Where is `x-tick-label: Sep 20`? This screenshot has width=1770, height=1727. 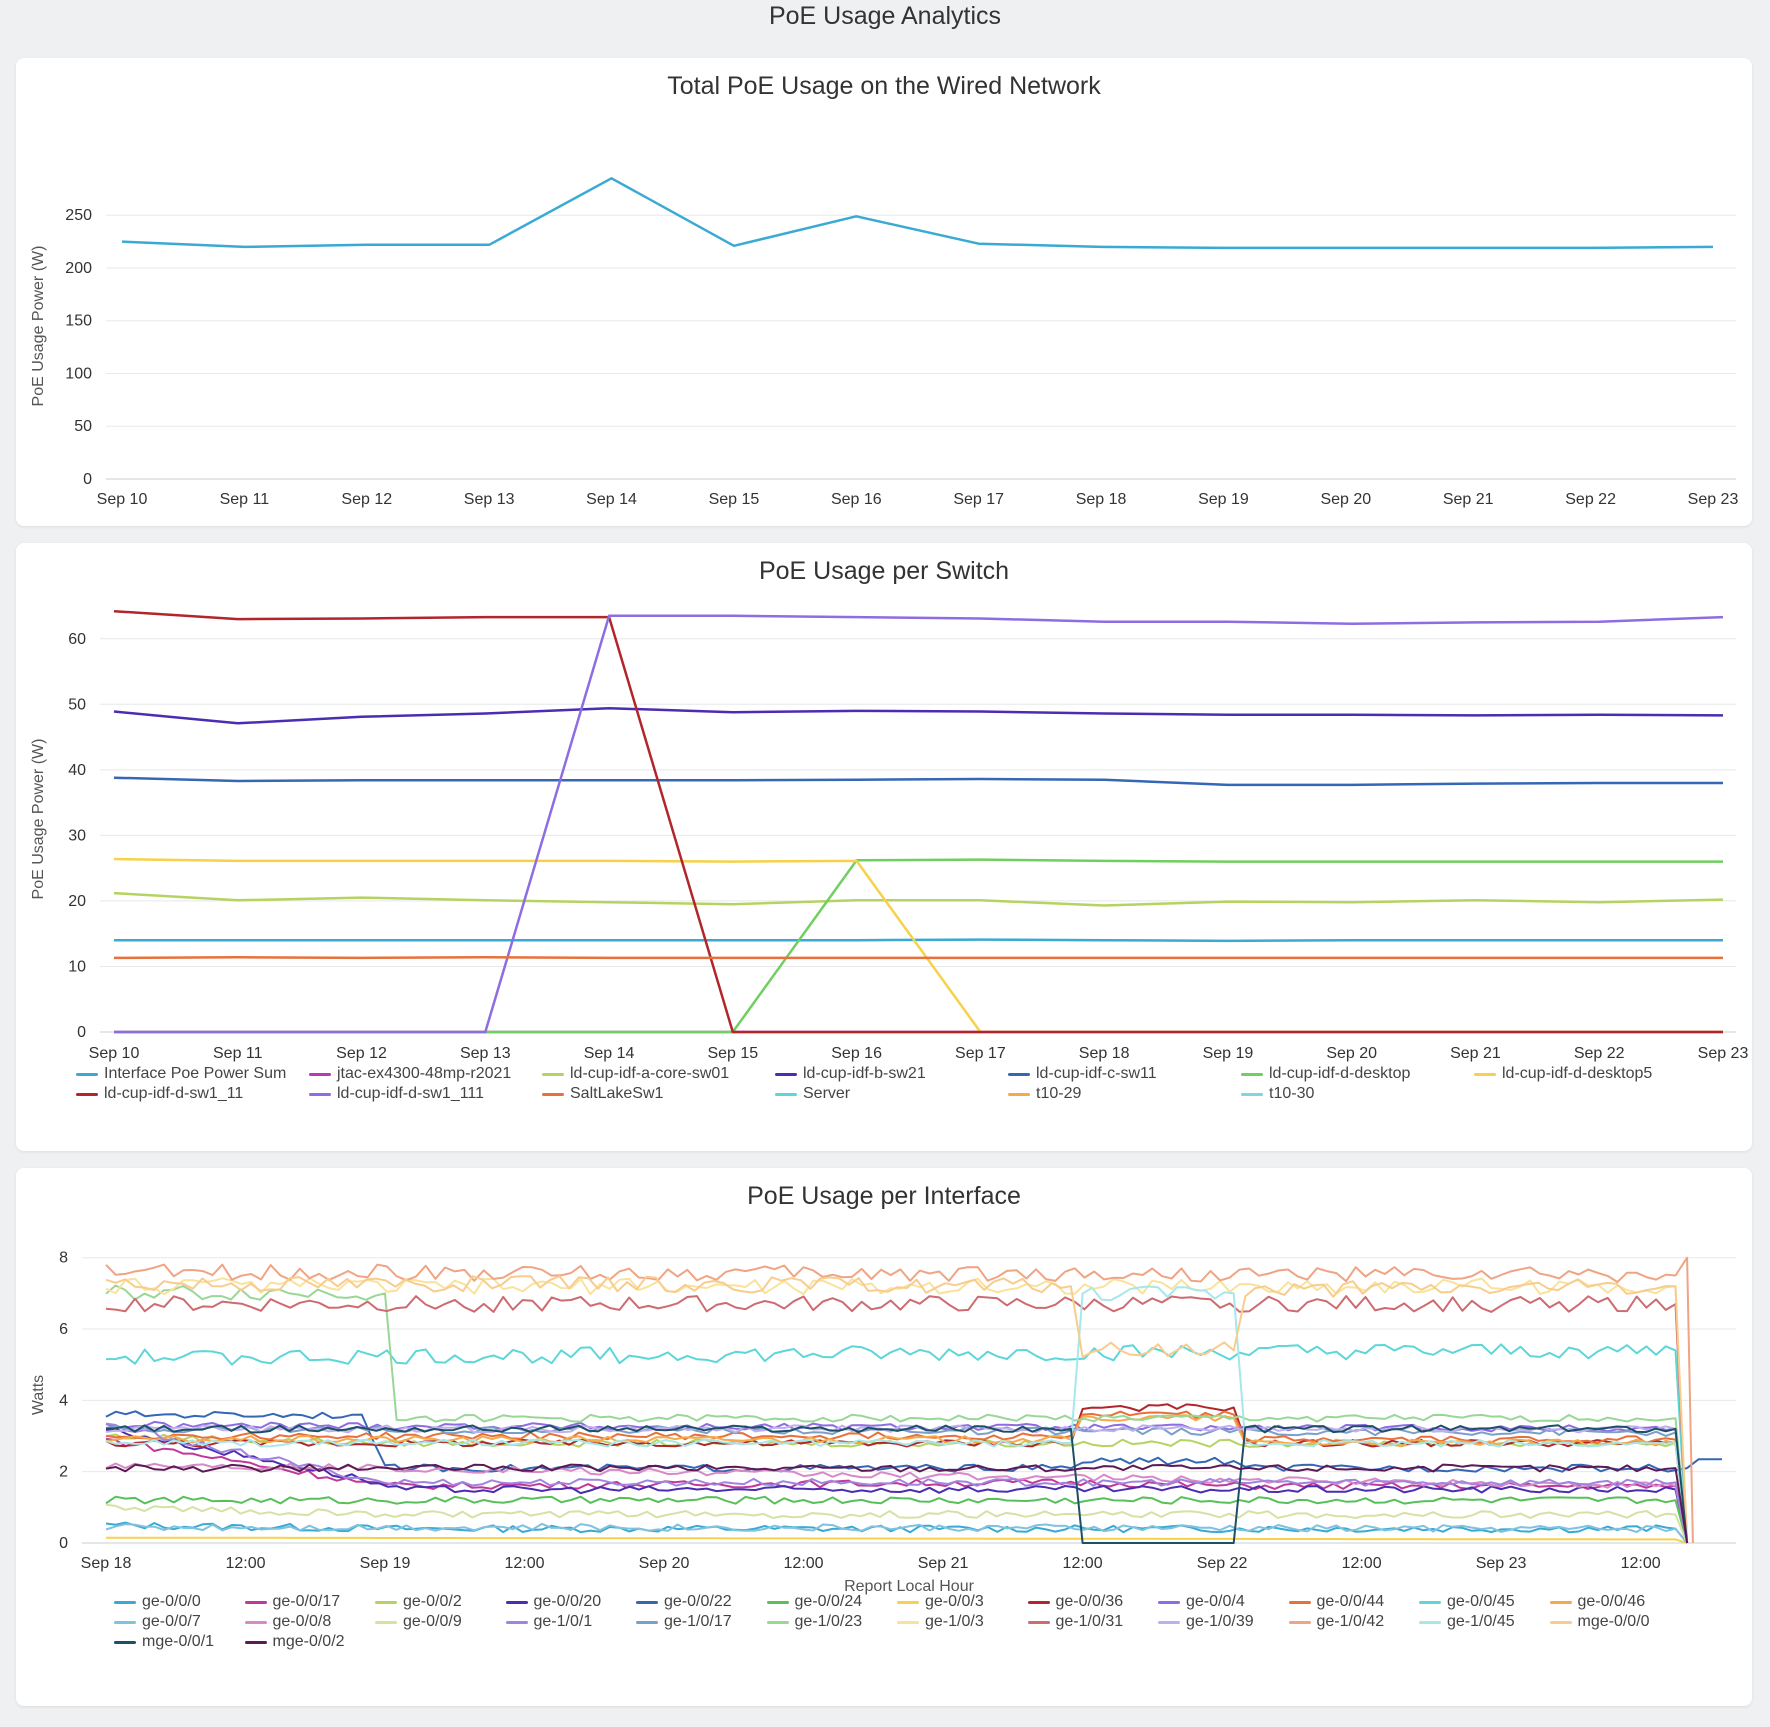 x-tick-label: Sep 20 is located at coordinates (1345, 499).